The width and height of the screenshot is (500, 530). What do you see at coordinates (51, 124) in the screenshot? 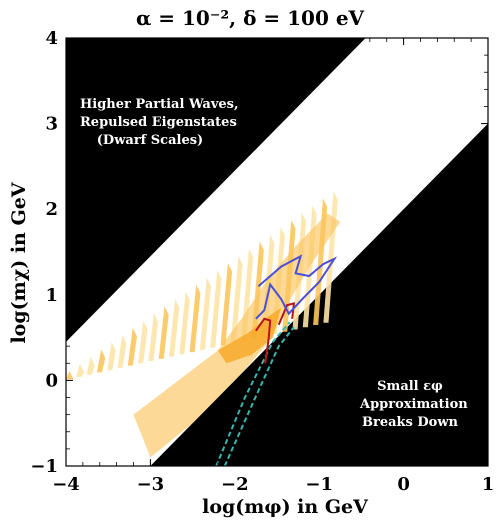
I see `y-tick-label: 3` at bounding box center [51, 124].